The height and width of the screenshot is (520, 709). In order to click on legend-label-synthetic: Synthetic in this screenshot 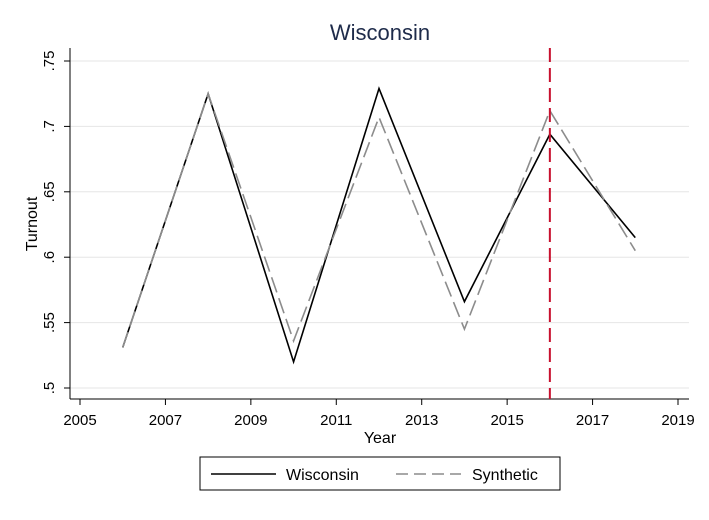, I will do `click(505, 475)`.